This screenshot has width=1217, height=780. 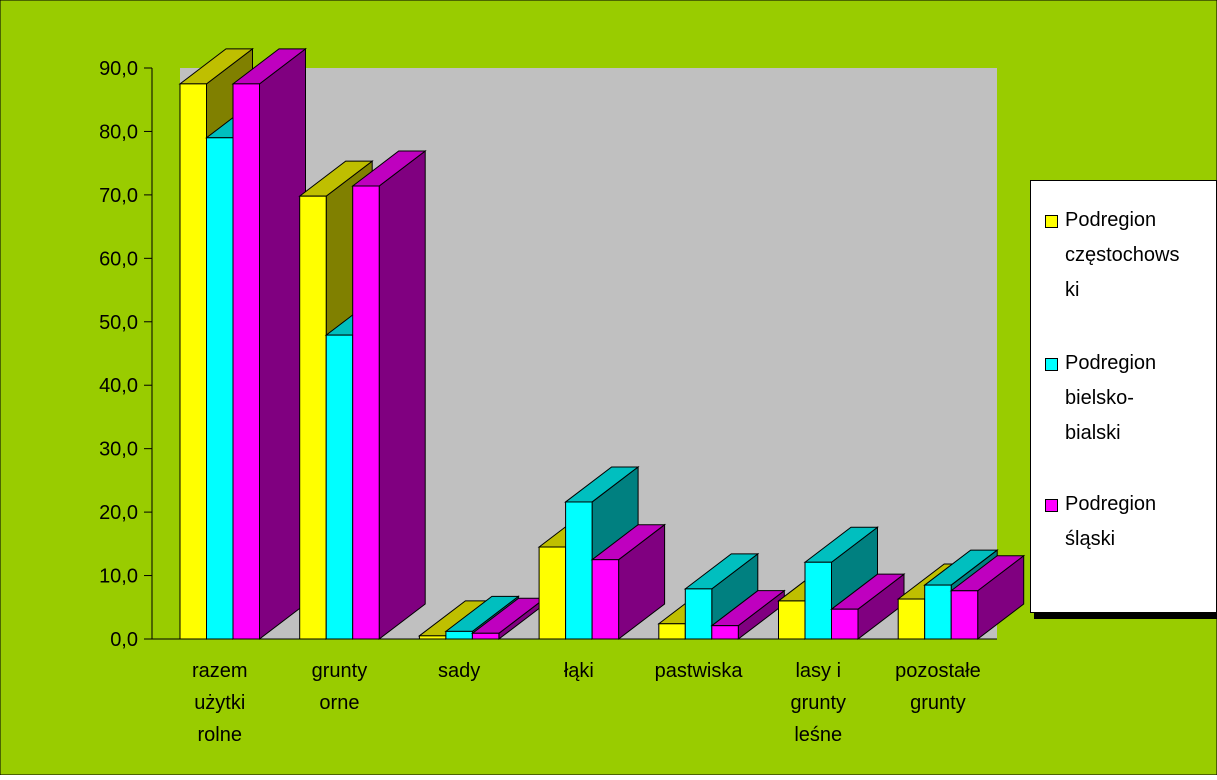 I want to click on y-tick-label: 90,0, so click(x=118, y=69).